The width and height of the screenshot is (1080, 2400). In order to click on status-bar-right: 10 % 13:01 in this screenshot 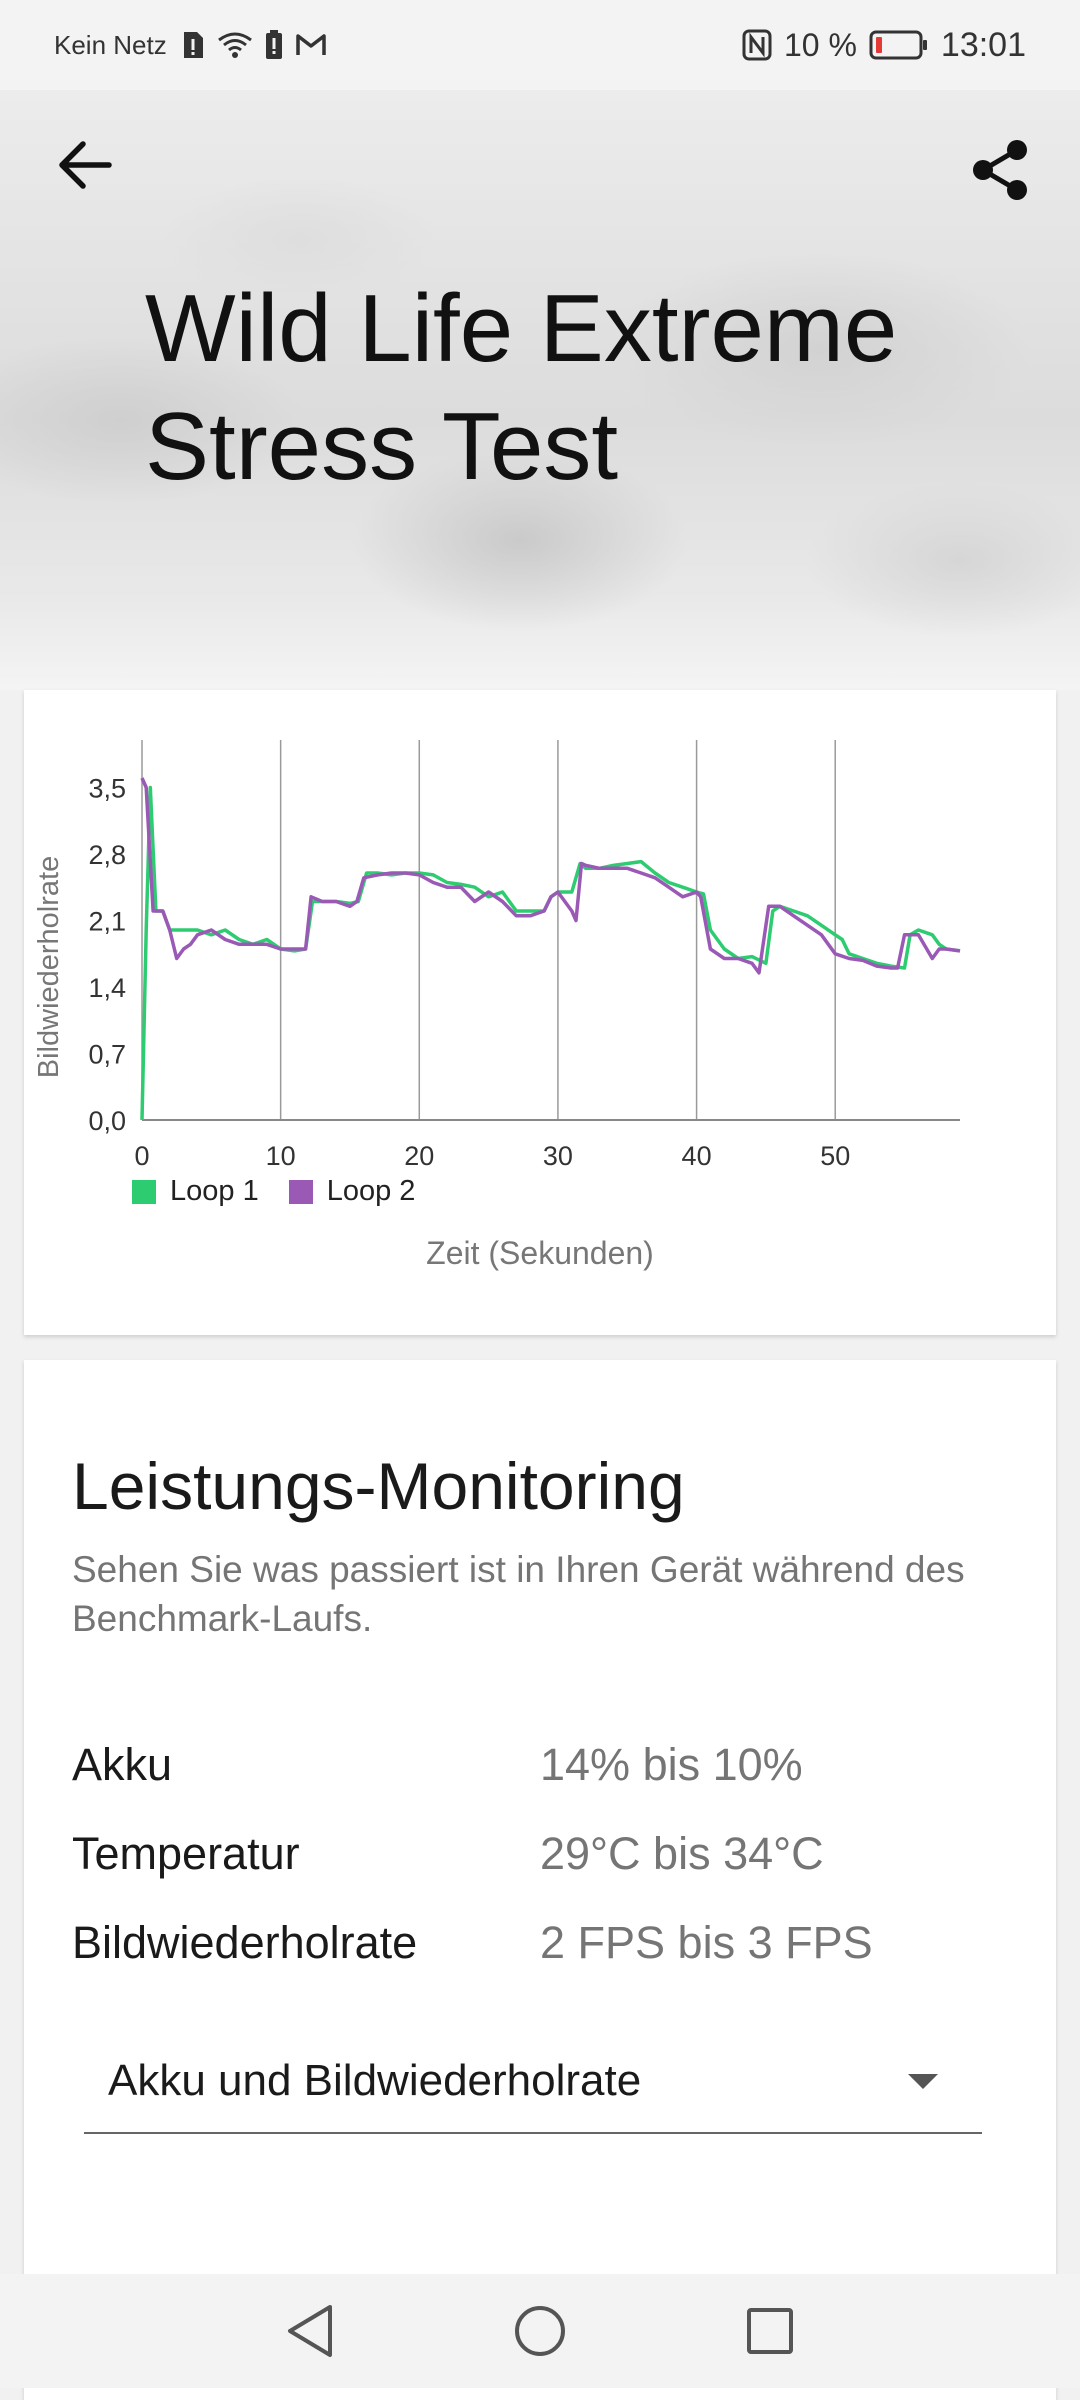, I will do `click(884, 45)`.